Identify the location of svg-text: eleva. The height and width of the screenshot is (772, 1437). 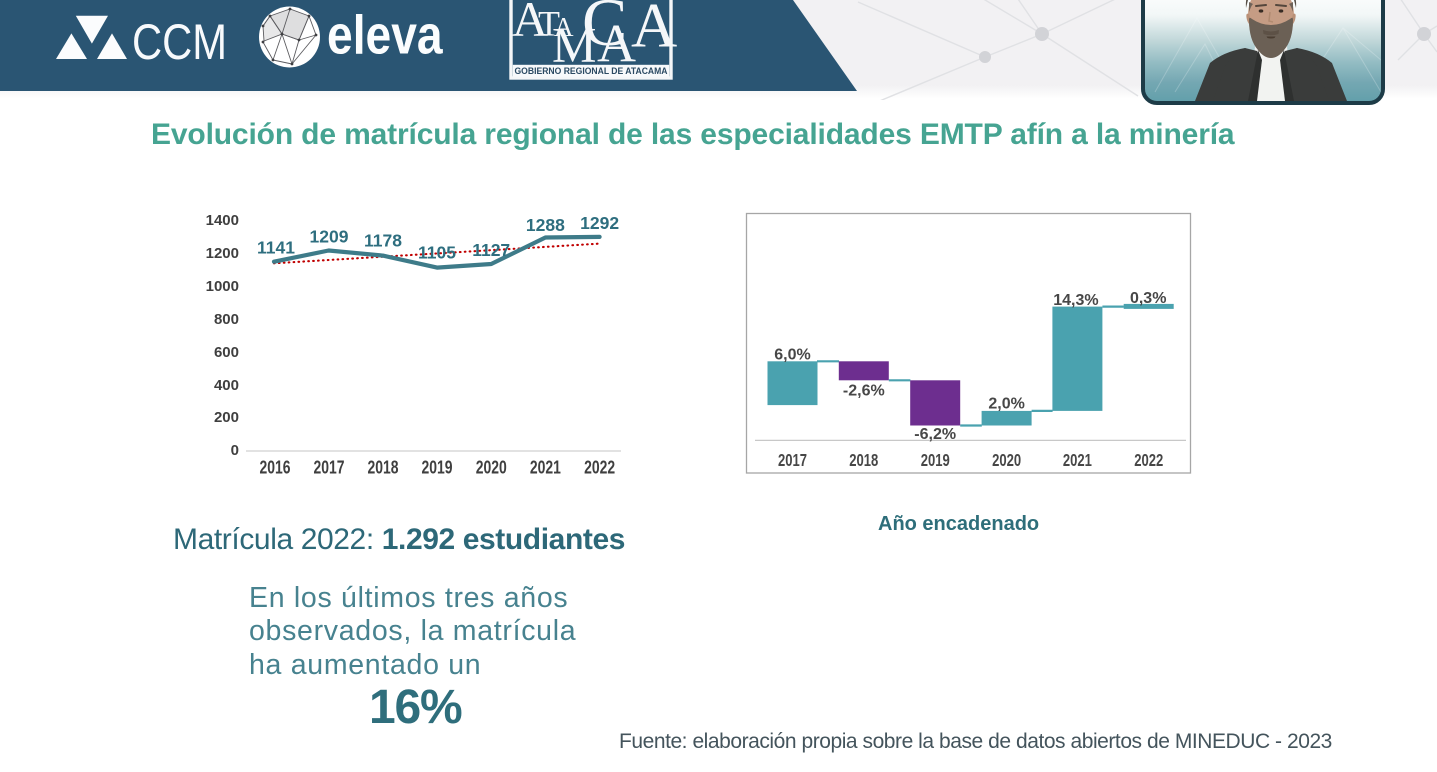
(385, 35).